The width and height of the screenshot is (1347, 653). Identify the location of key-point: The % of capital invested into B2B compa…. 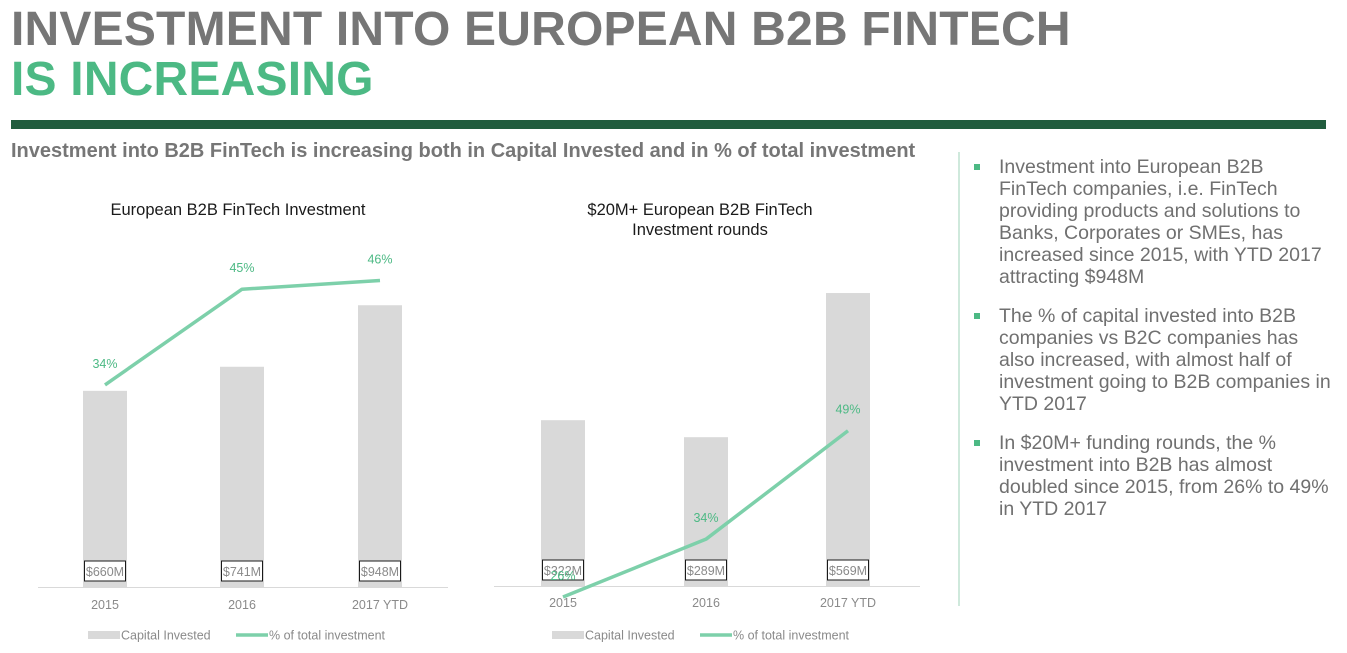
(1152, 360).